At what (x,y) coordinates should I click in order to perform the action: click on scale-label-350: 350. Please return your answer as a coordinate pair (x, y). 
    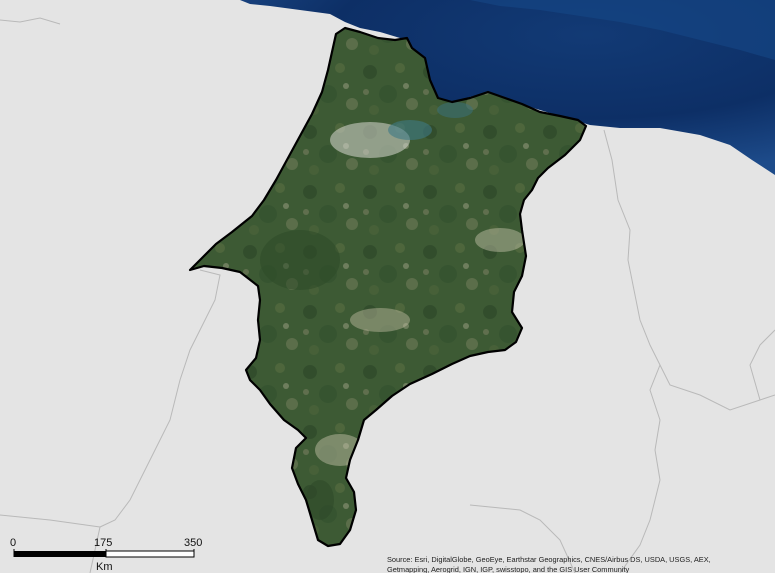
    Looking at the image, I should click on (193, 543).